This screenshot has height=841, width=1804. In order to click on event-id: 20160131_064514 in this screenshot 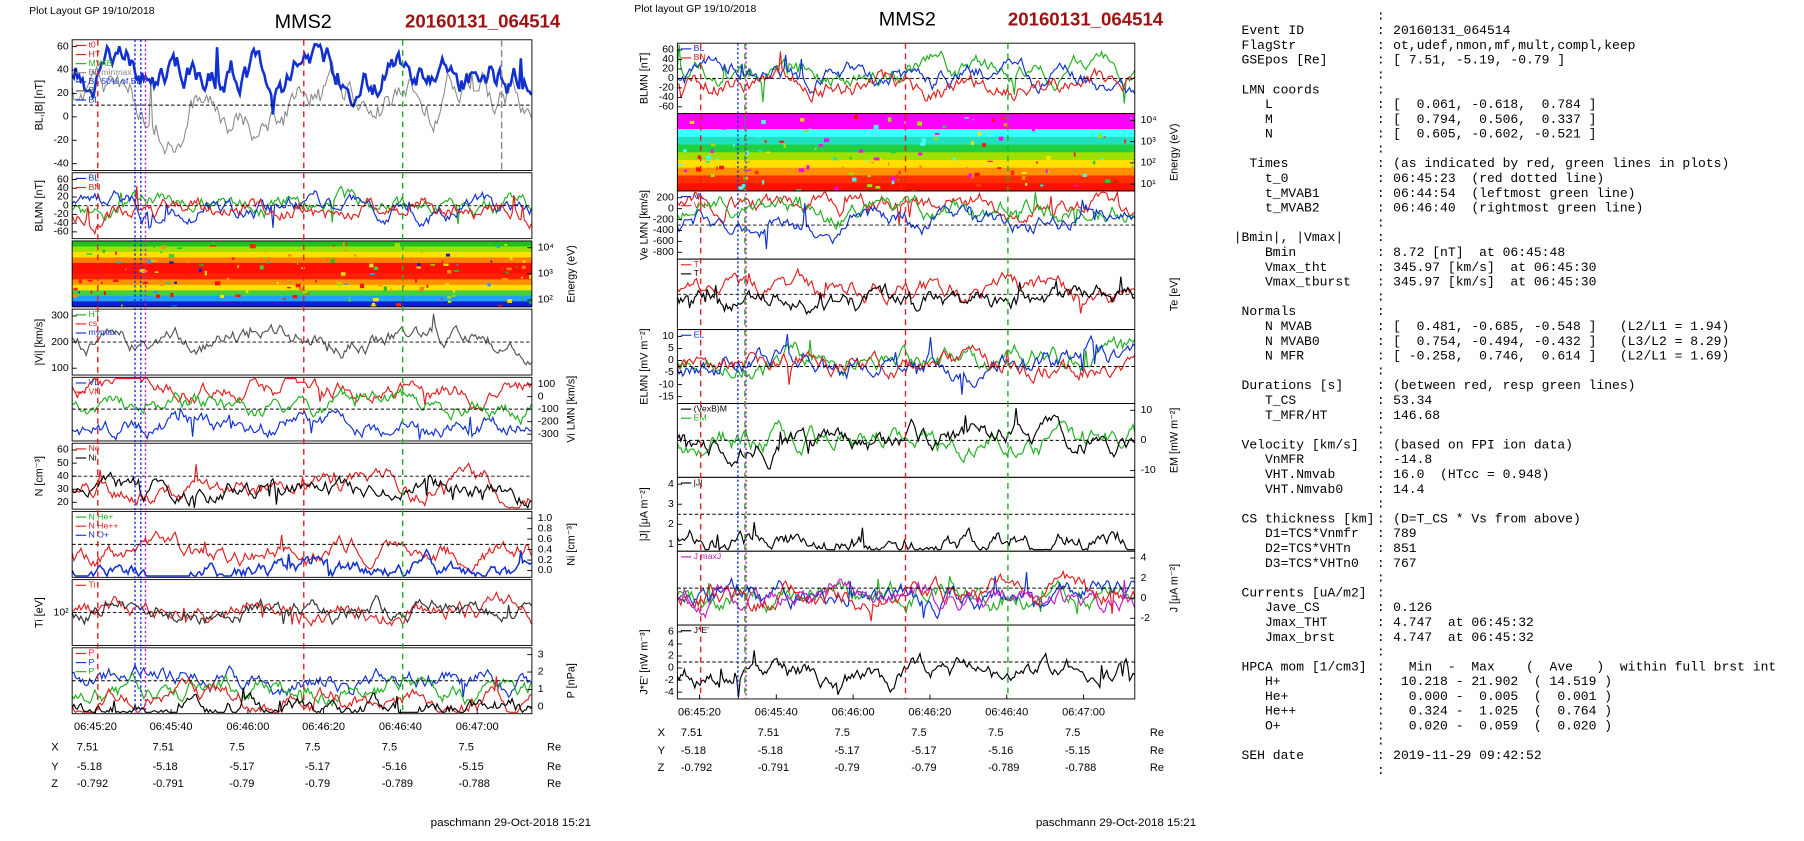, I will do `click(1086, 18)`.